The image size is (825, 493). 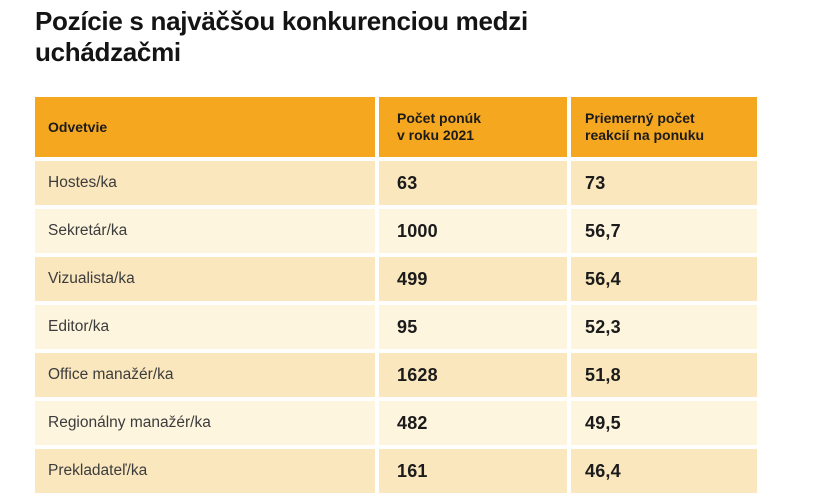 I want to click on column-header-odvetvie: Odvetvie, so click(x=205, y=127).